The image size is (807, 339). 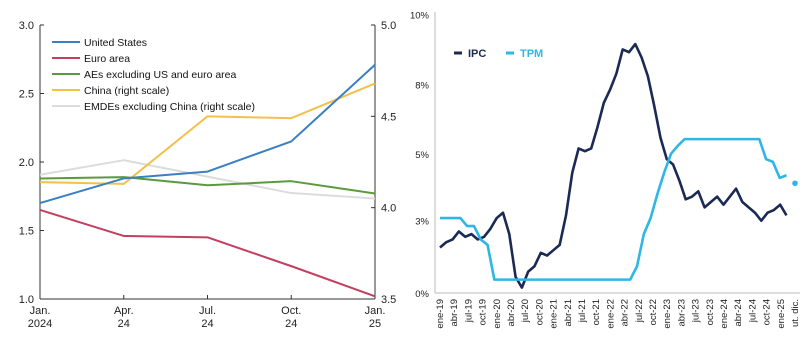 What do you see at coordinates (388, 26) in the screenshot?
I see `right-y-tick-label: 5.0` at bounding box center [388, 26].